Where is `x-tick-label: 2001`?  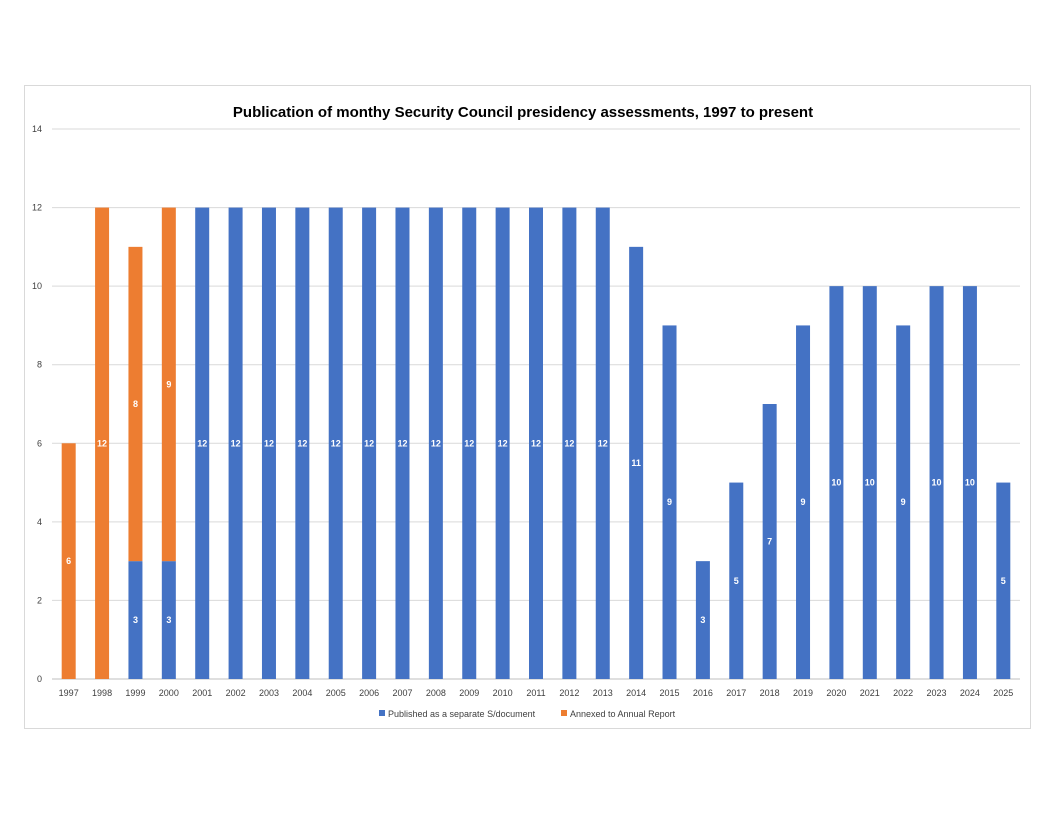
x-tick-label: 2001 is located at coordinates (202, 693).